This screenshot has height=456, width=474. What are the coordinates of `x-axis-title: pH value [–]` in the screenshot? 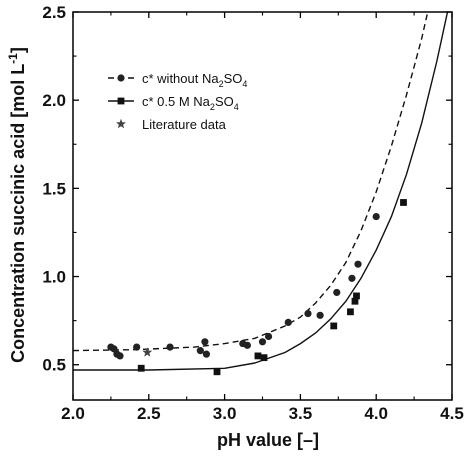 It's located at (268, 440).